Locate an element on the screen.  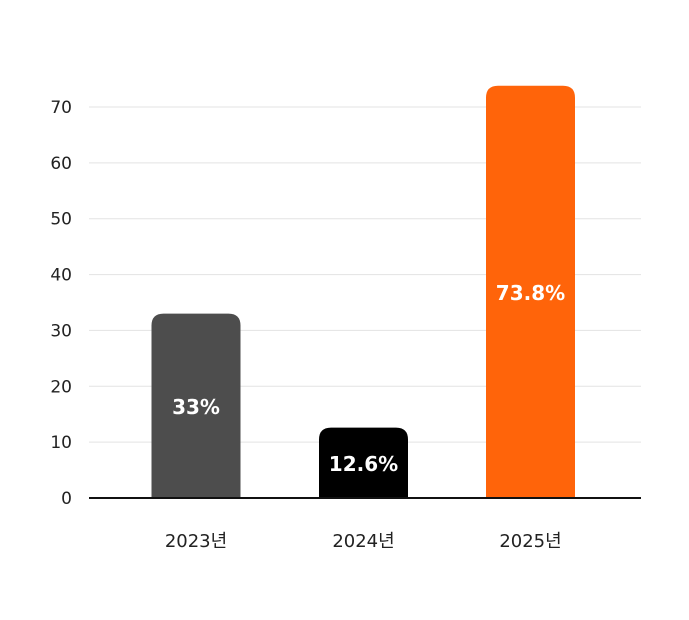
x-tick-label: 2024년 is located at coordinates (363, 541).